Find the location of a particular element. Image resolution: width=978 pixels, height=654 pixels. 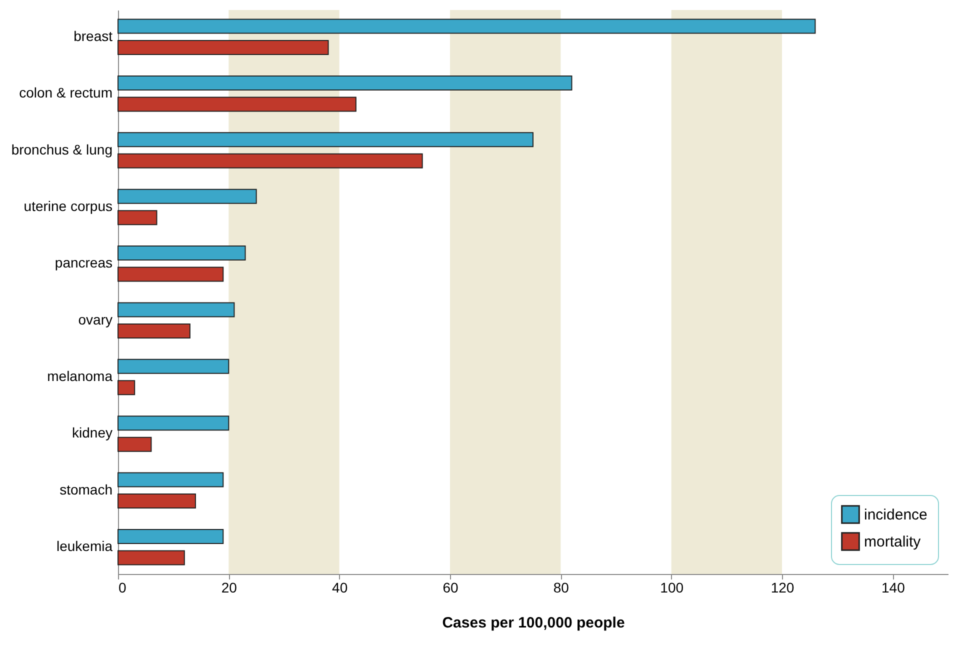

x-tick-label: 80 is located at coordinates (561, 588).